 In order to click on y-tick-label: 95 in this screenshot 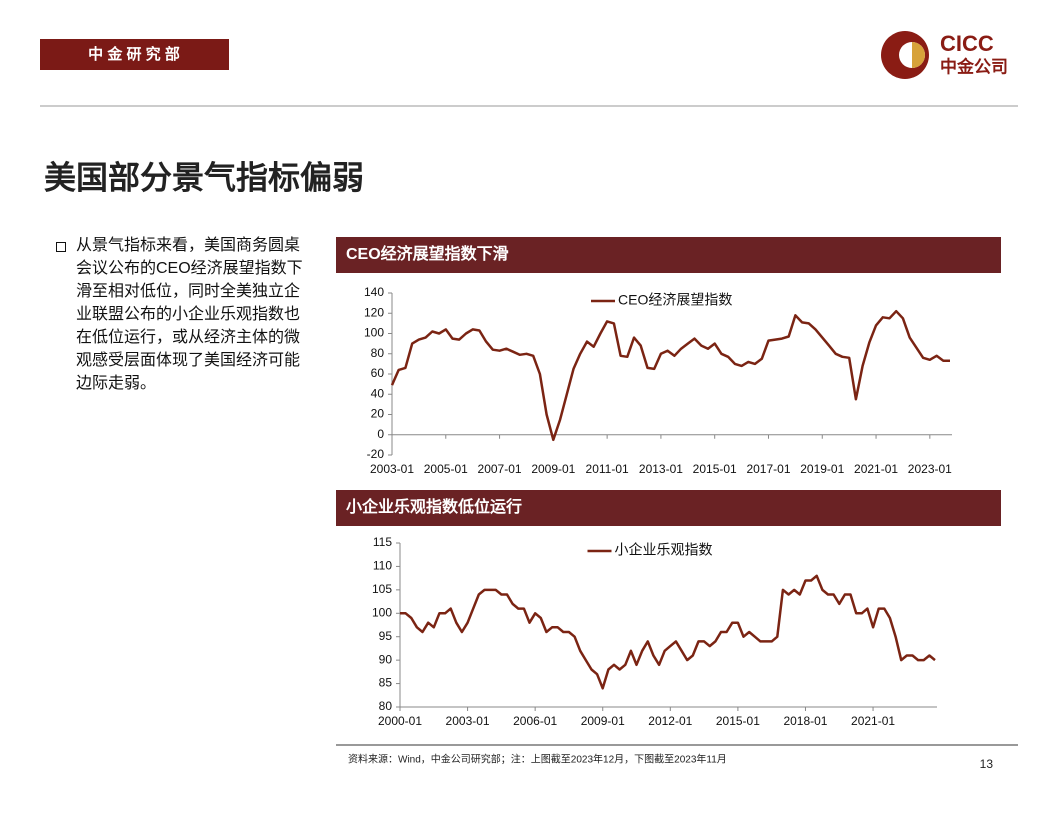, I will do `click(386, 636)`.